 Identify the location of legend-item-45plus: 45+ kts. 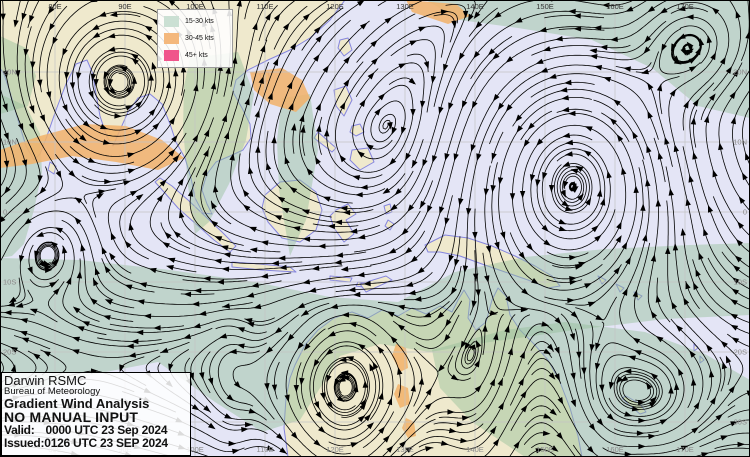
(196, 55).